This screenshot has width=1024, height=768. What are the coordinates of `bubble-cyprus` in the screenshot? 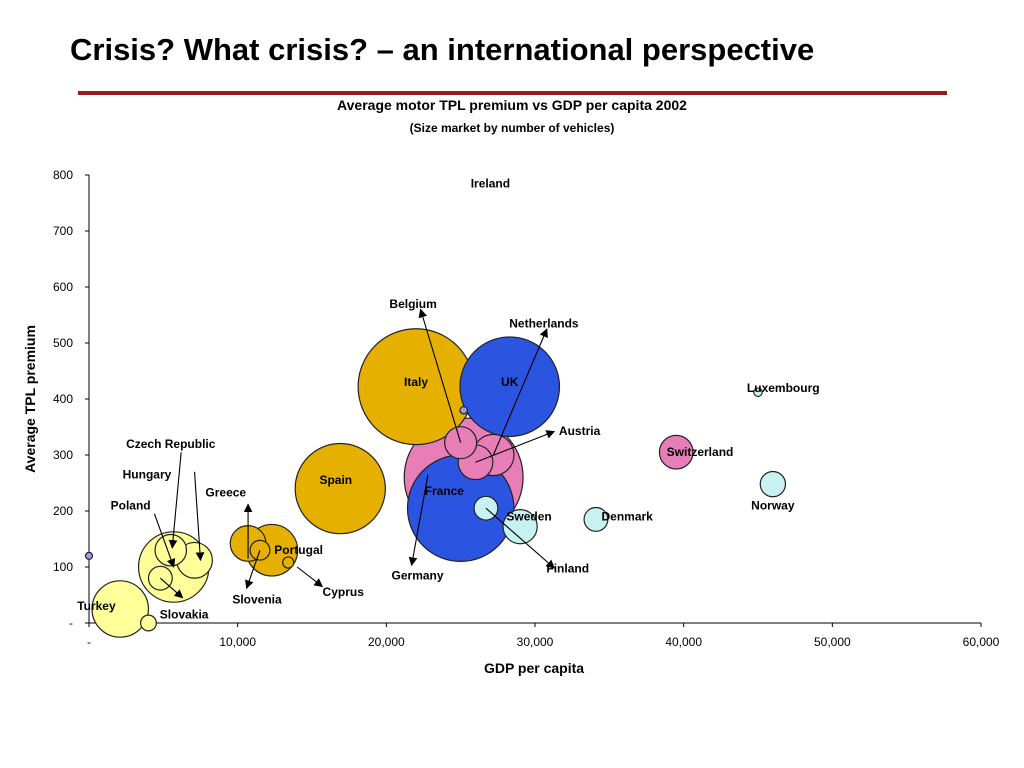 It's located at (288, 562).